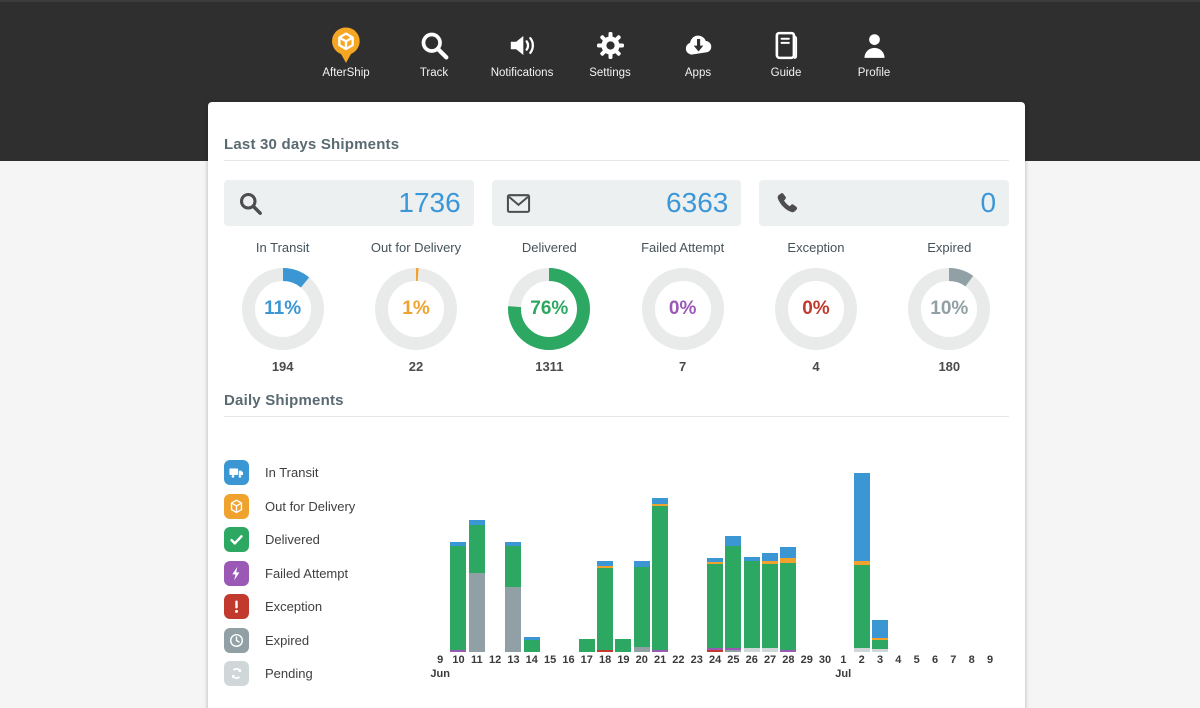 The width and height of the screenshot is (1200, 708). I want to click on legend-item-expired: Expired, so click(289, 640).